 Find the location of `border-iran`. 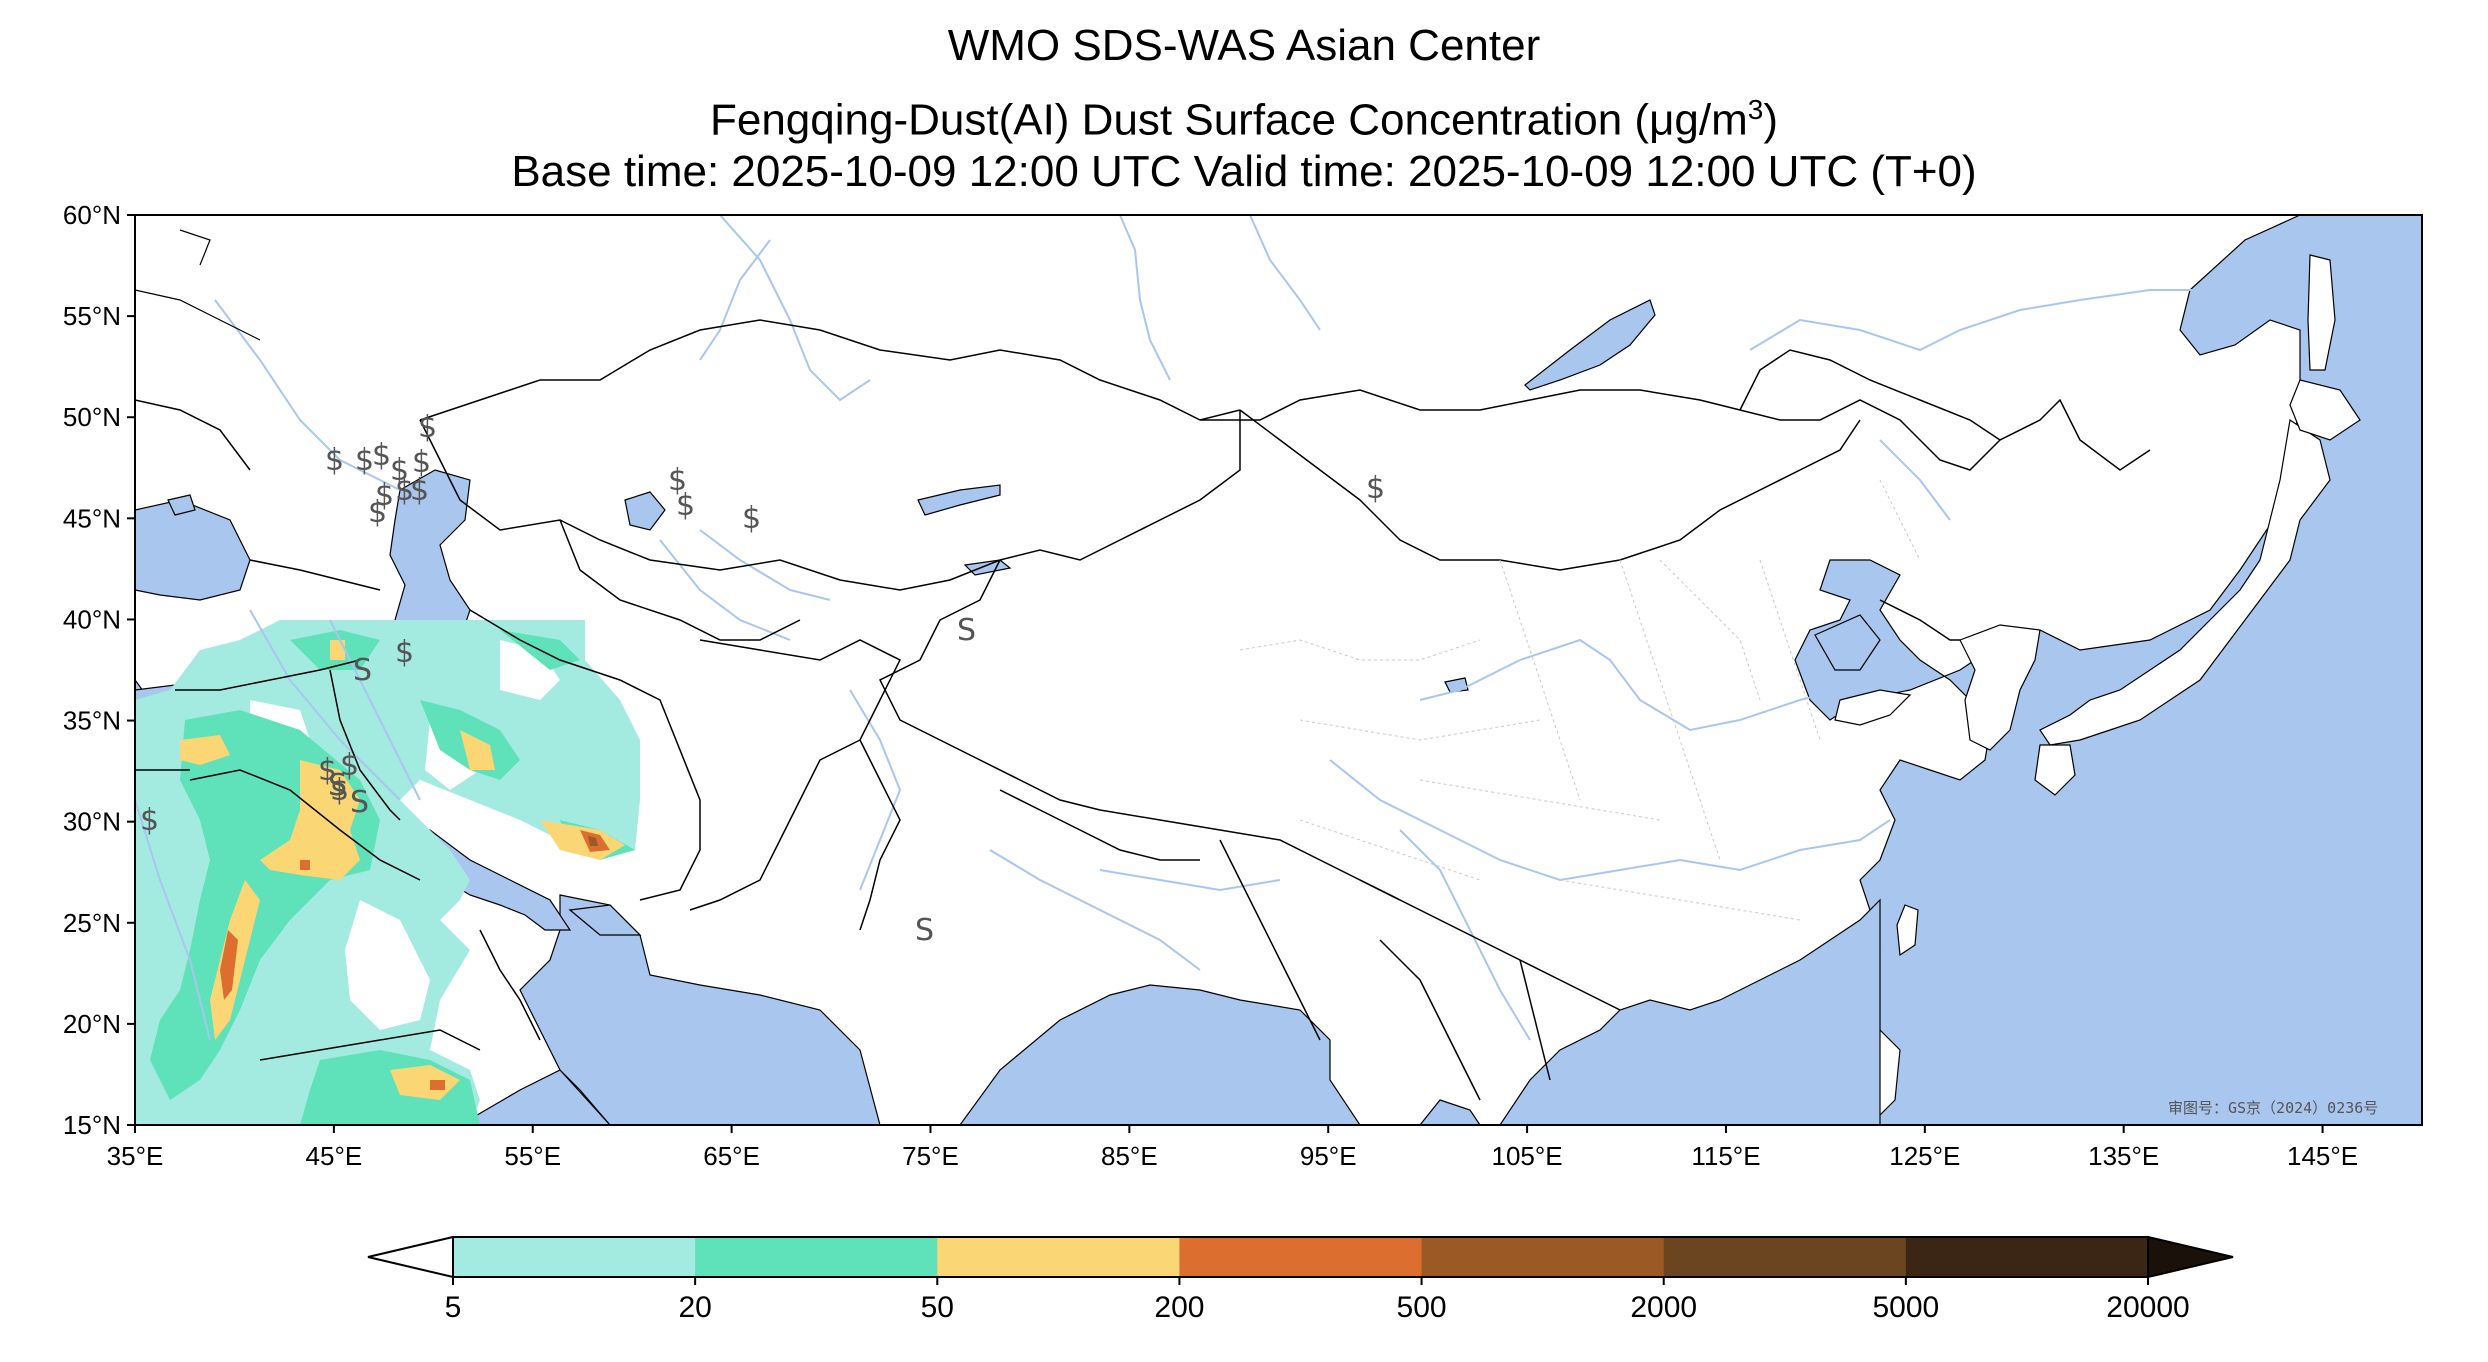

border-iran is located at coordinates (585, 755).